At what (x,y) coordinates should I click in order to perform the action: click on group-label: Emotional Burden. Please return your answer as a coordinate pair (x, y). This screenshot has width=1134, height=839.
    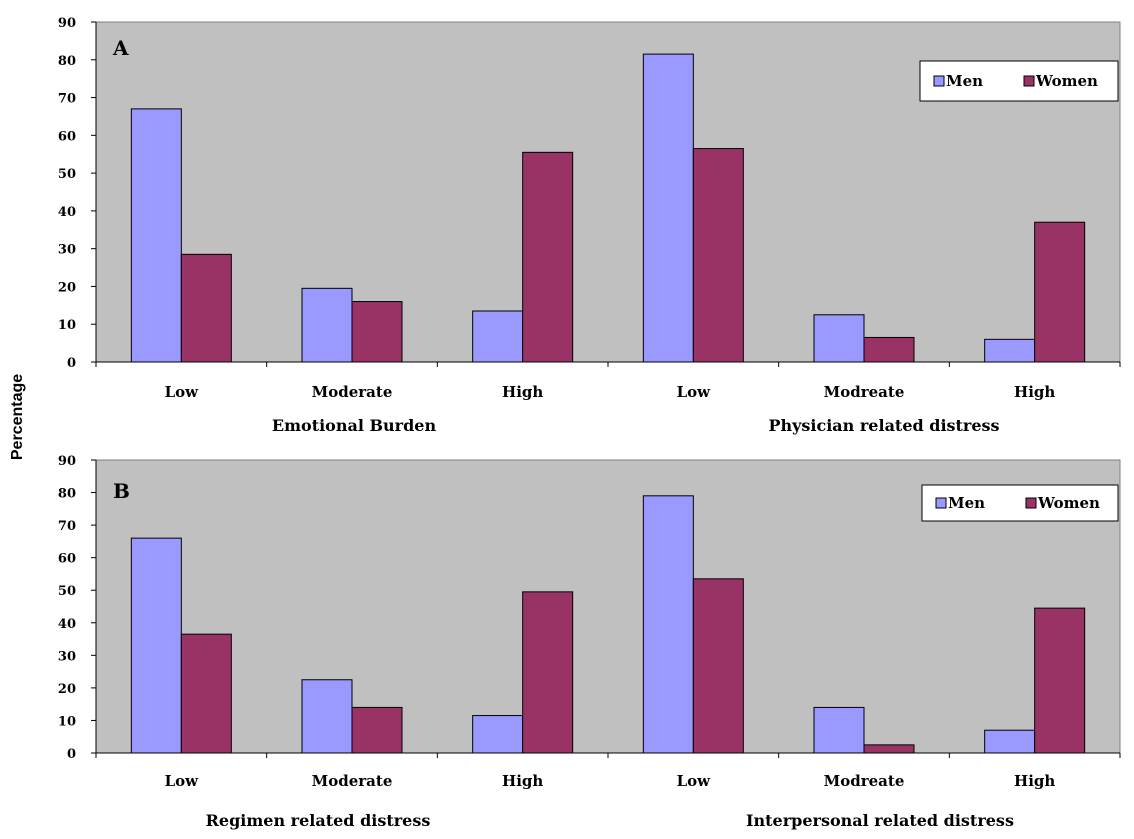
    Looking at the image, I should click on (354, 425).